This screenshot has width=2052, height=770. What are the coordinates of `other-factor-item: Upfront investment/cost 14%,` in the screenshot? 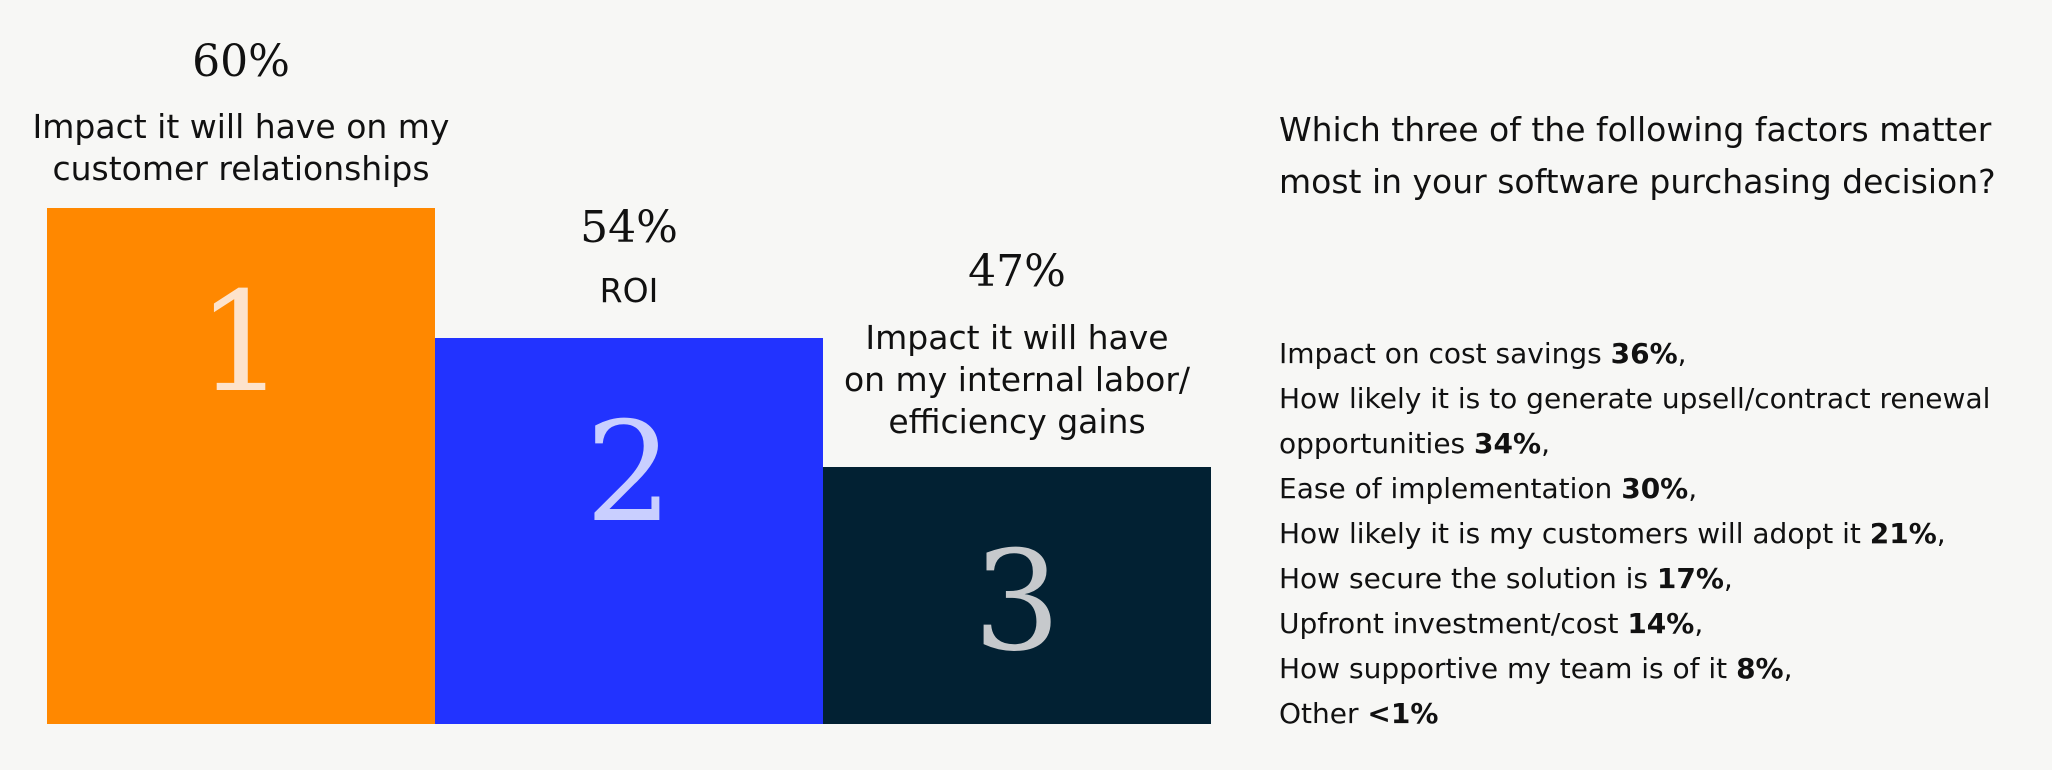 It's located at (1659, 623).